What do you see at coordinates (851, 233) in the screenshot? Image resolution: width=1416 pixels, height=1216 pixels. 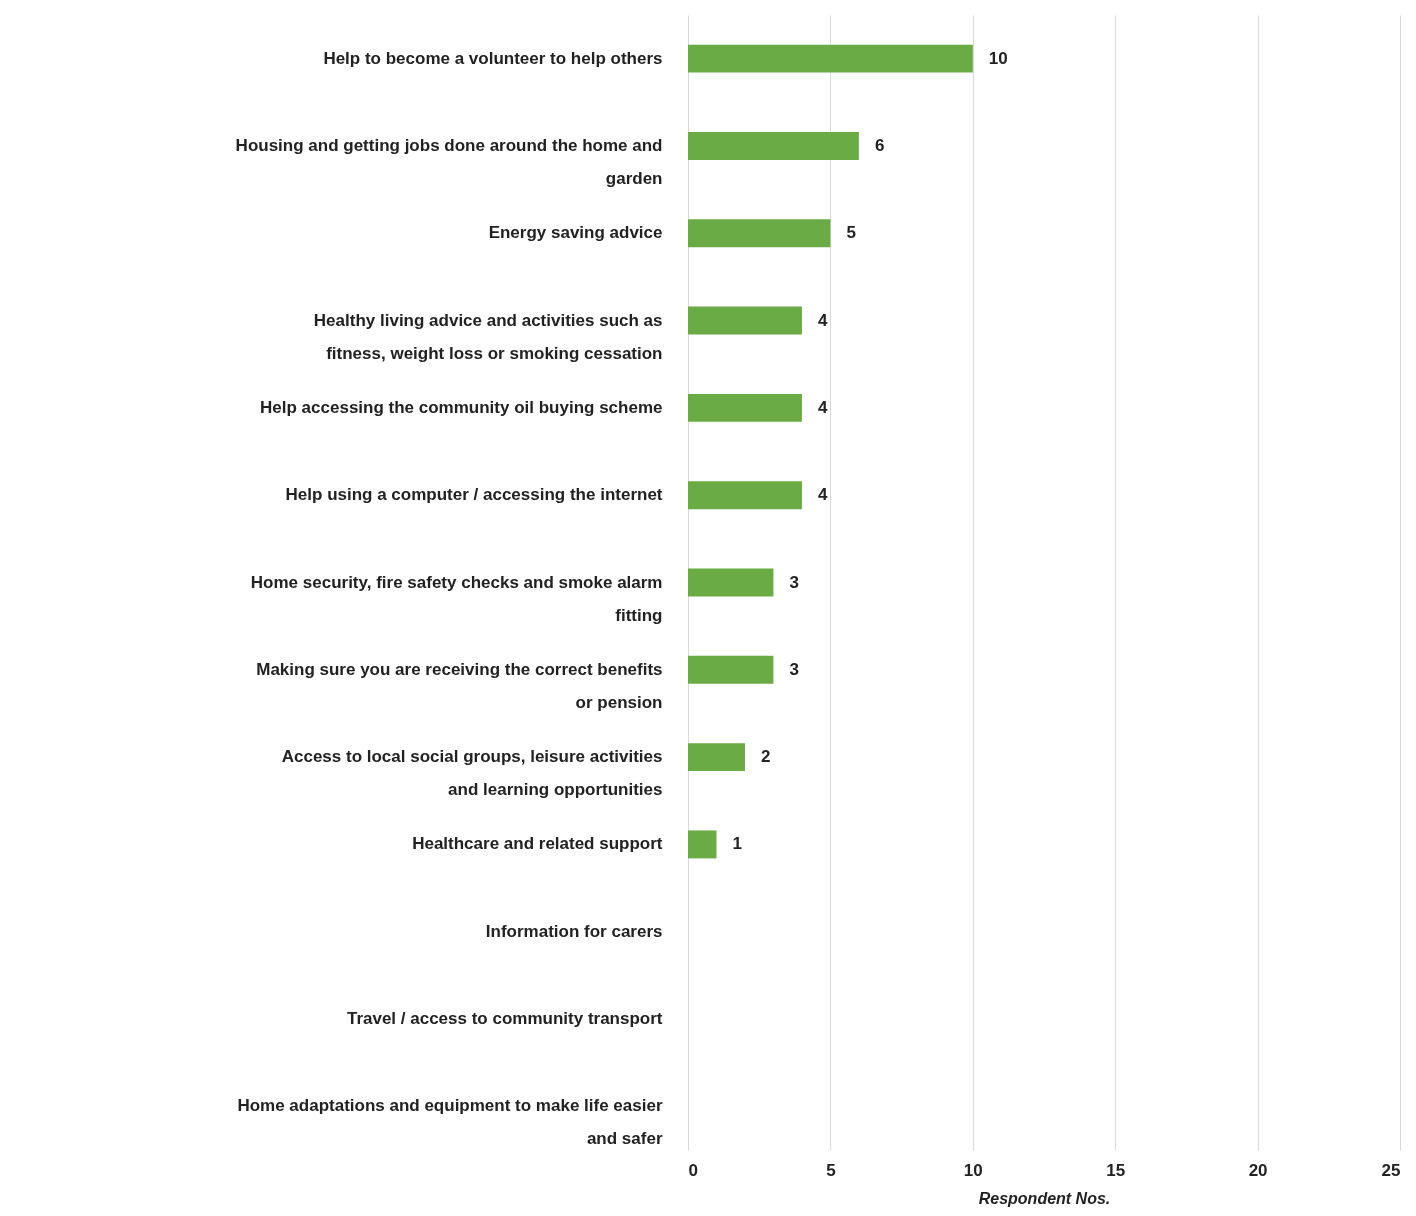 I see `data-label: 5` at bounding box center [851, 233].